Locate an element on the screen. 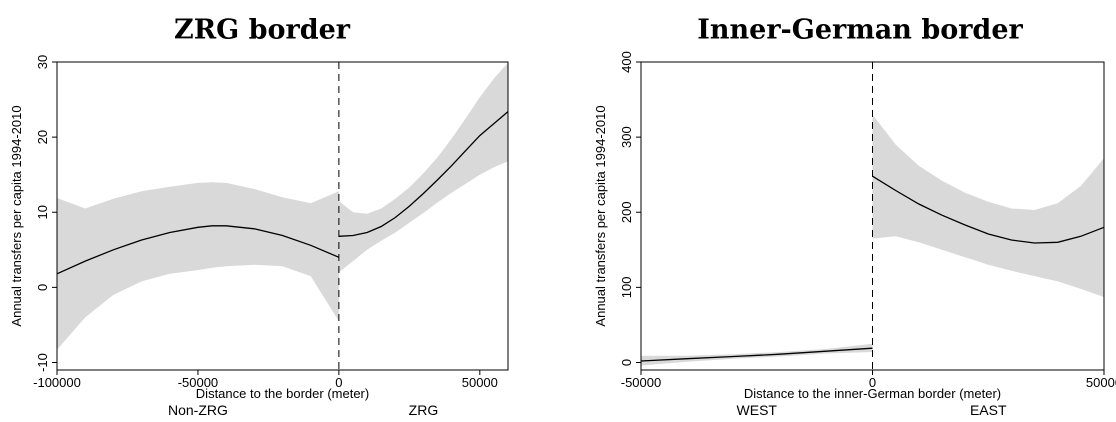  side-label-right: ZRG is located at coordinates (424, 410).